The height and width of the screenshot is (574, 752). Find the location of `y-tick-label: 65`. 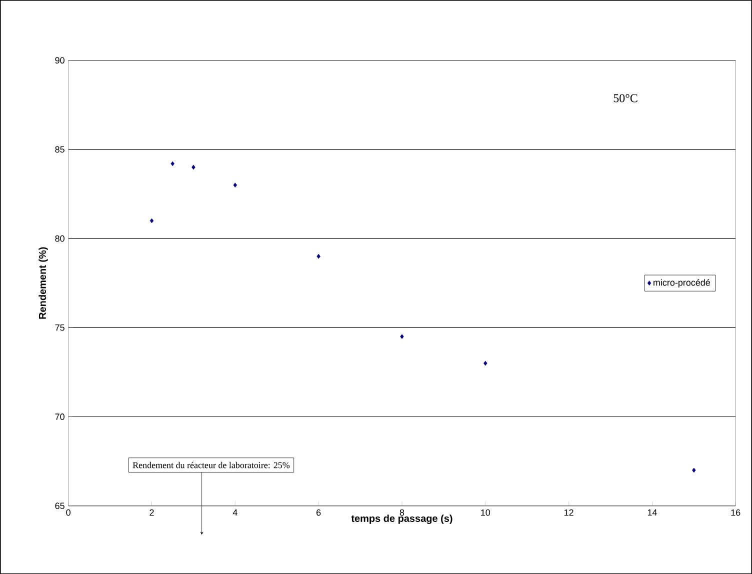

y-tick-label: 65 is located at coordinates (59, 505).